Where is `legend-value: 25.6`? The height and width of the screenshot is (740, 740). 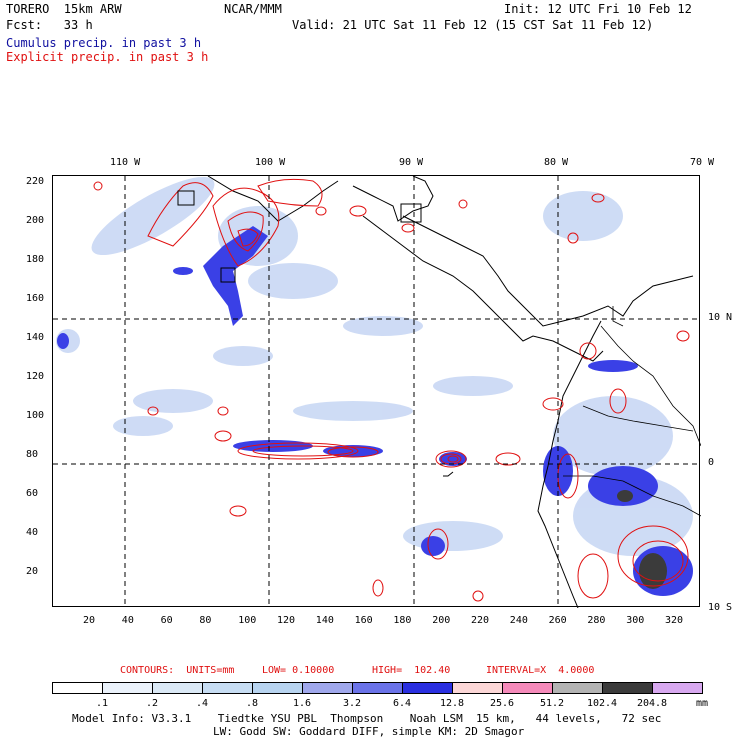
legend-value: 25.6 is located at coordinates (502, 703).